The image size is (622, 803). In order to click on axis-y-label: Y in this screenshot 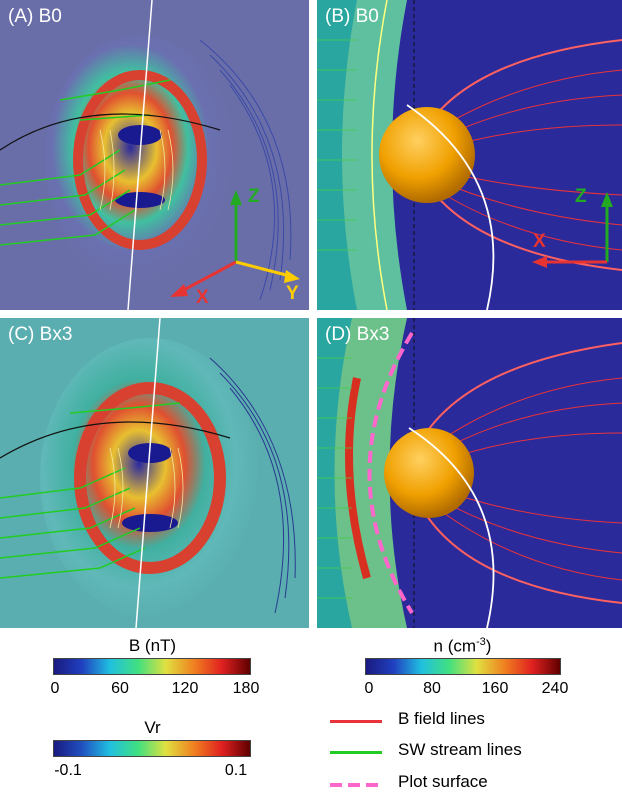, I will do `click(292, 293)`.